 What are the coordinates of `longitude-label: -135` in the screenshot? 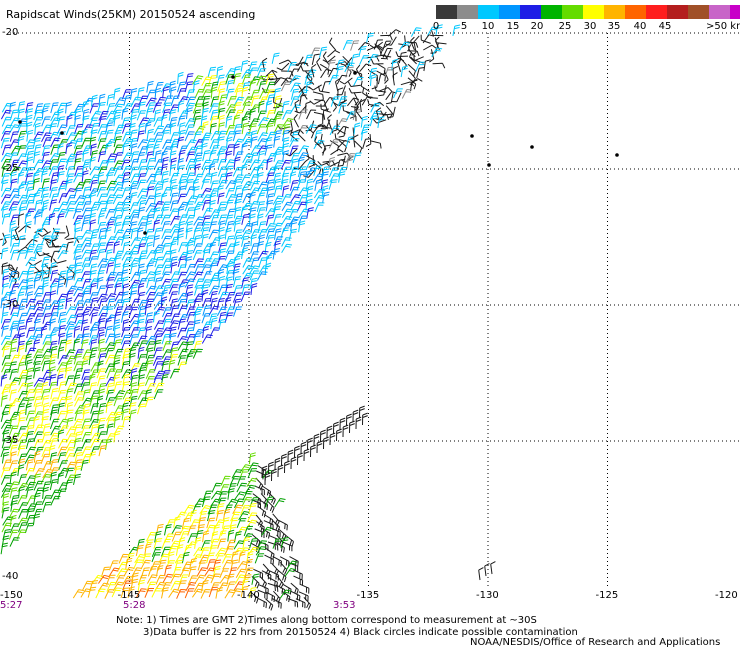 It's located at (368, 595).